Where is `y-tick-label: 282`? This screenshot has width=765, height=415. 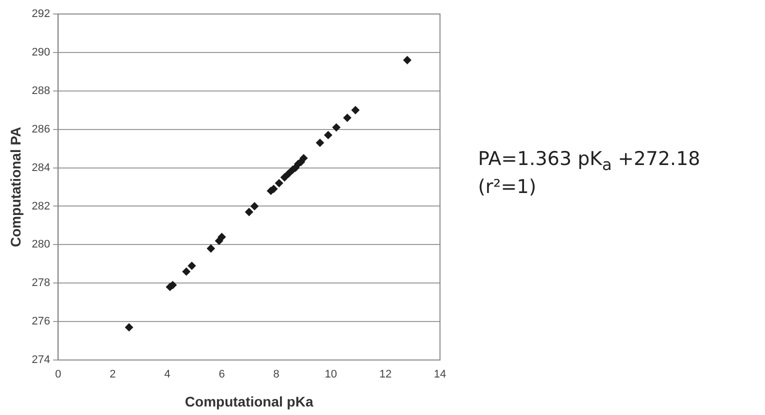
y-tick-label: 282 is located at coordinates (41, 206).